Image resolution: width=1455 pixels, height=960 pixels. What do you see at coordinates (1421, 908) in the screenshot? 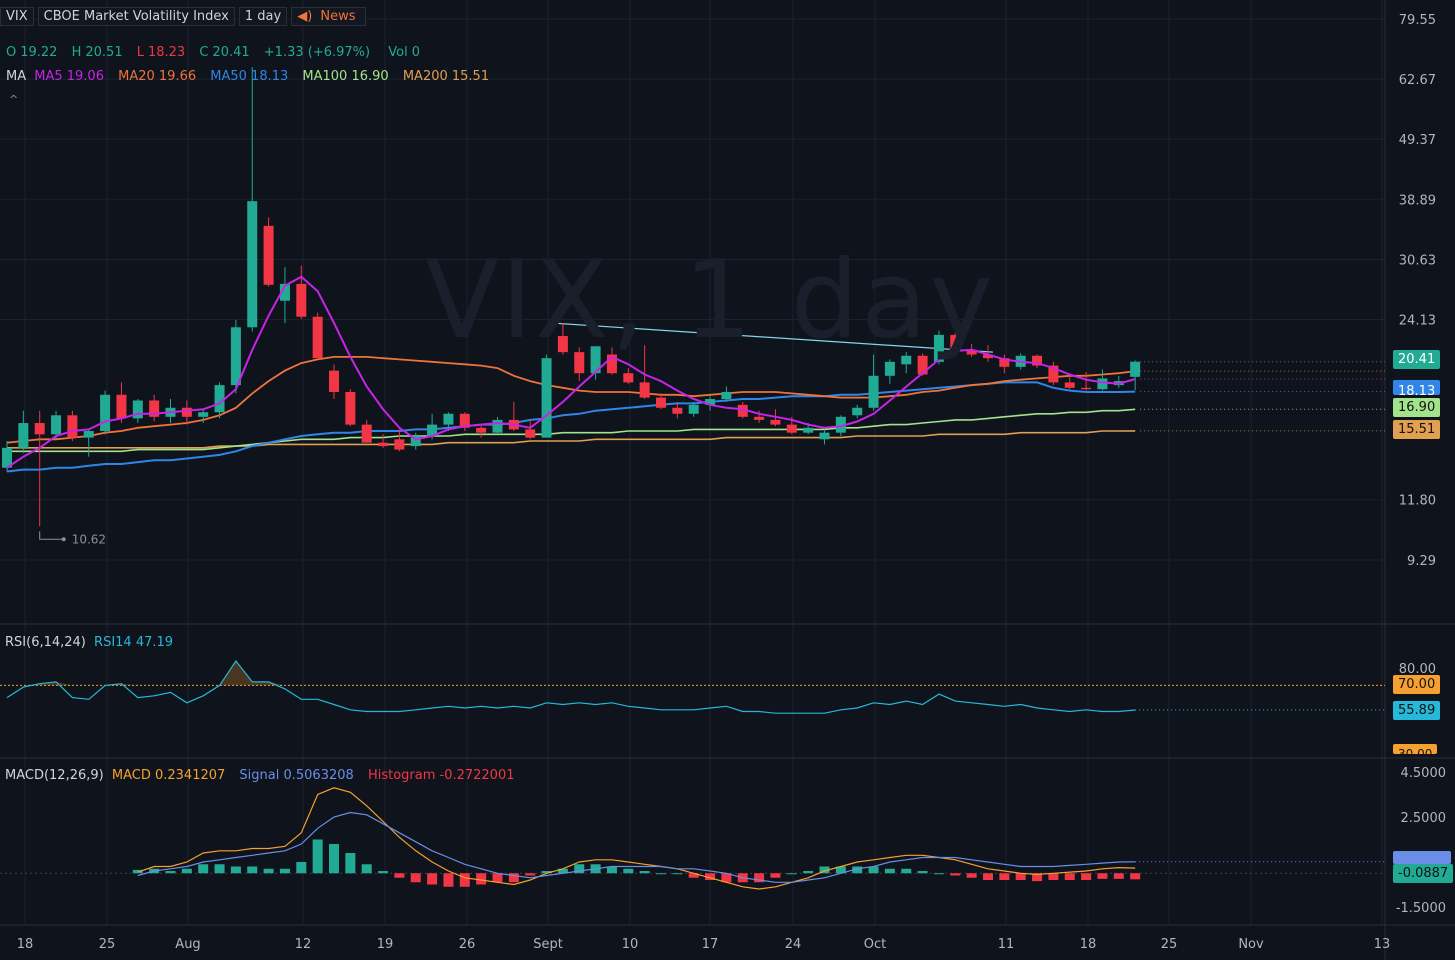
I see `macd-axis-label: -1.5000` at bounding box center [1421, 908].